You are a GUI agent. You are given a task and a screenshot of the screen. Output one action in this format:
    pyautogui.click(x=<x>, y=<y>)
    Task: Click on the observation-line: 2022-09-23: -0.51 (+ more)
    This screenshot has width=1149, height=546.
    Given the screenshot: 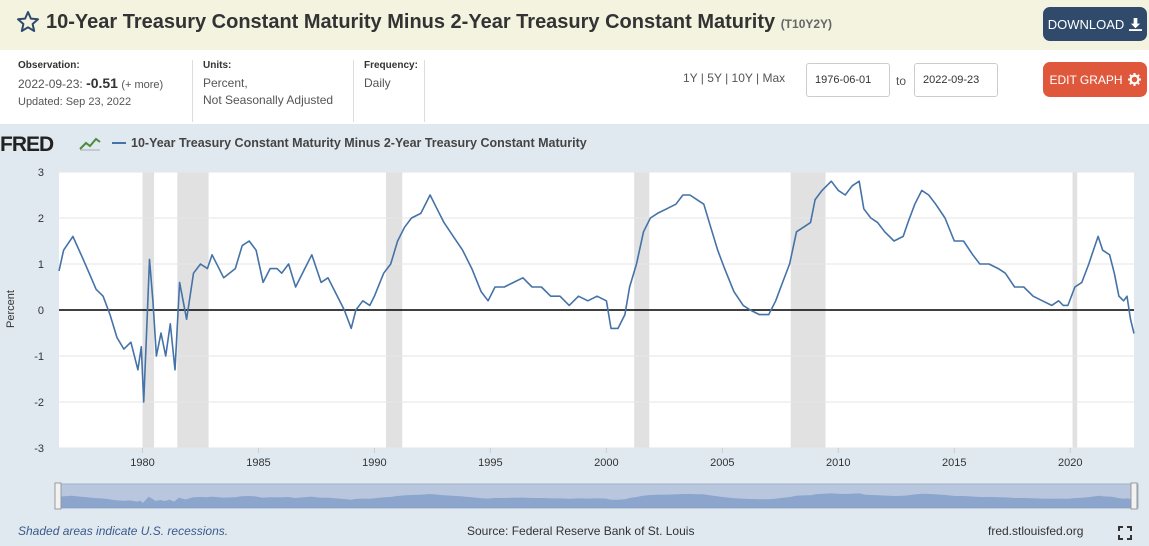 What is the action you would take?
    pyautogui.click(x=90, y=84)
    